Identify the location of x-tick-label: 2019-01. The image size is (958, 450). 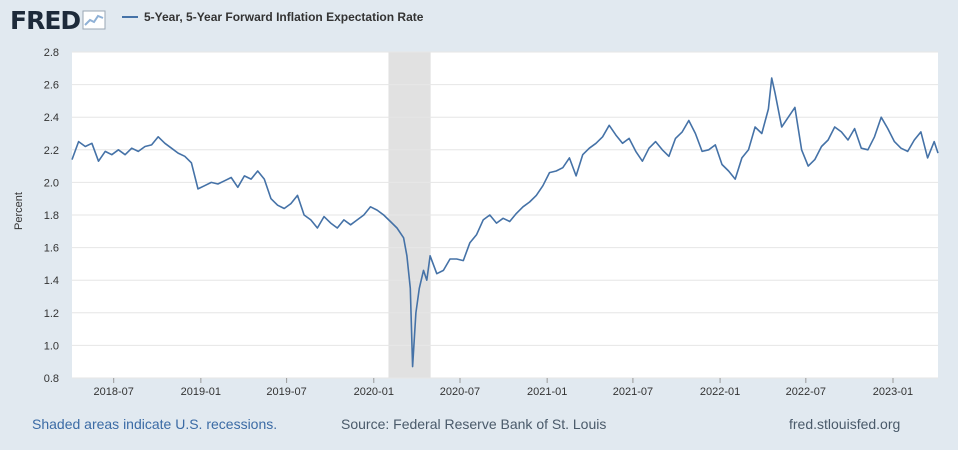
(201, 392).